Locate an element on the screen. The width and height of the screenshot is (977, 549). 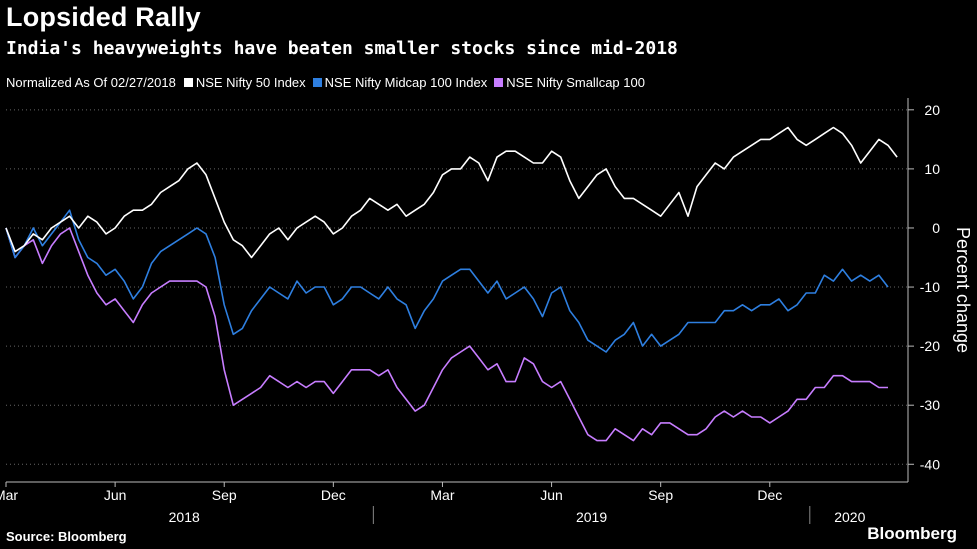
year-label: 2019 is located at coordinates (591, 517).